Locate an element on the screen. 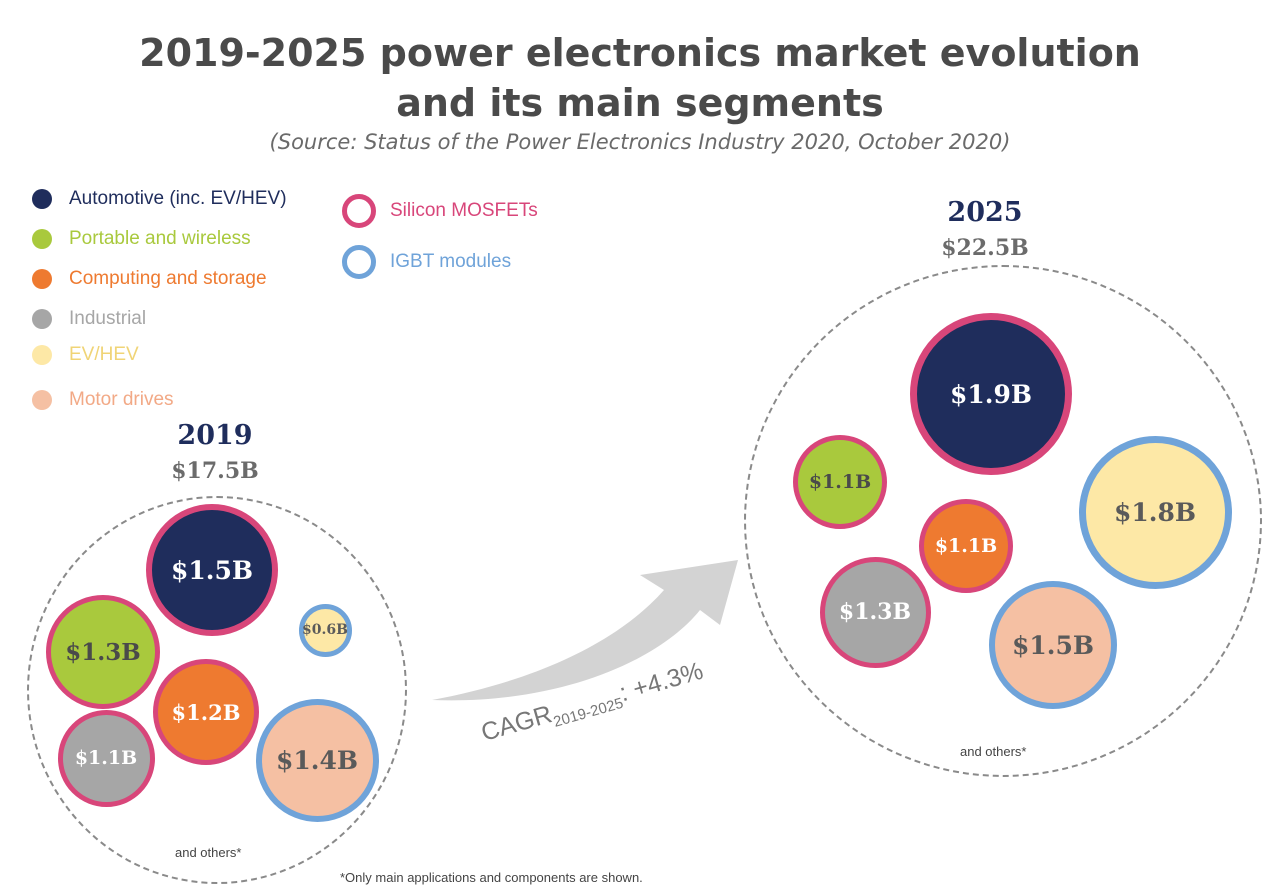  legend-item-portable: Portable and wireless is located at coordinates (141, 239).